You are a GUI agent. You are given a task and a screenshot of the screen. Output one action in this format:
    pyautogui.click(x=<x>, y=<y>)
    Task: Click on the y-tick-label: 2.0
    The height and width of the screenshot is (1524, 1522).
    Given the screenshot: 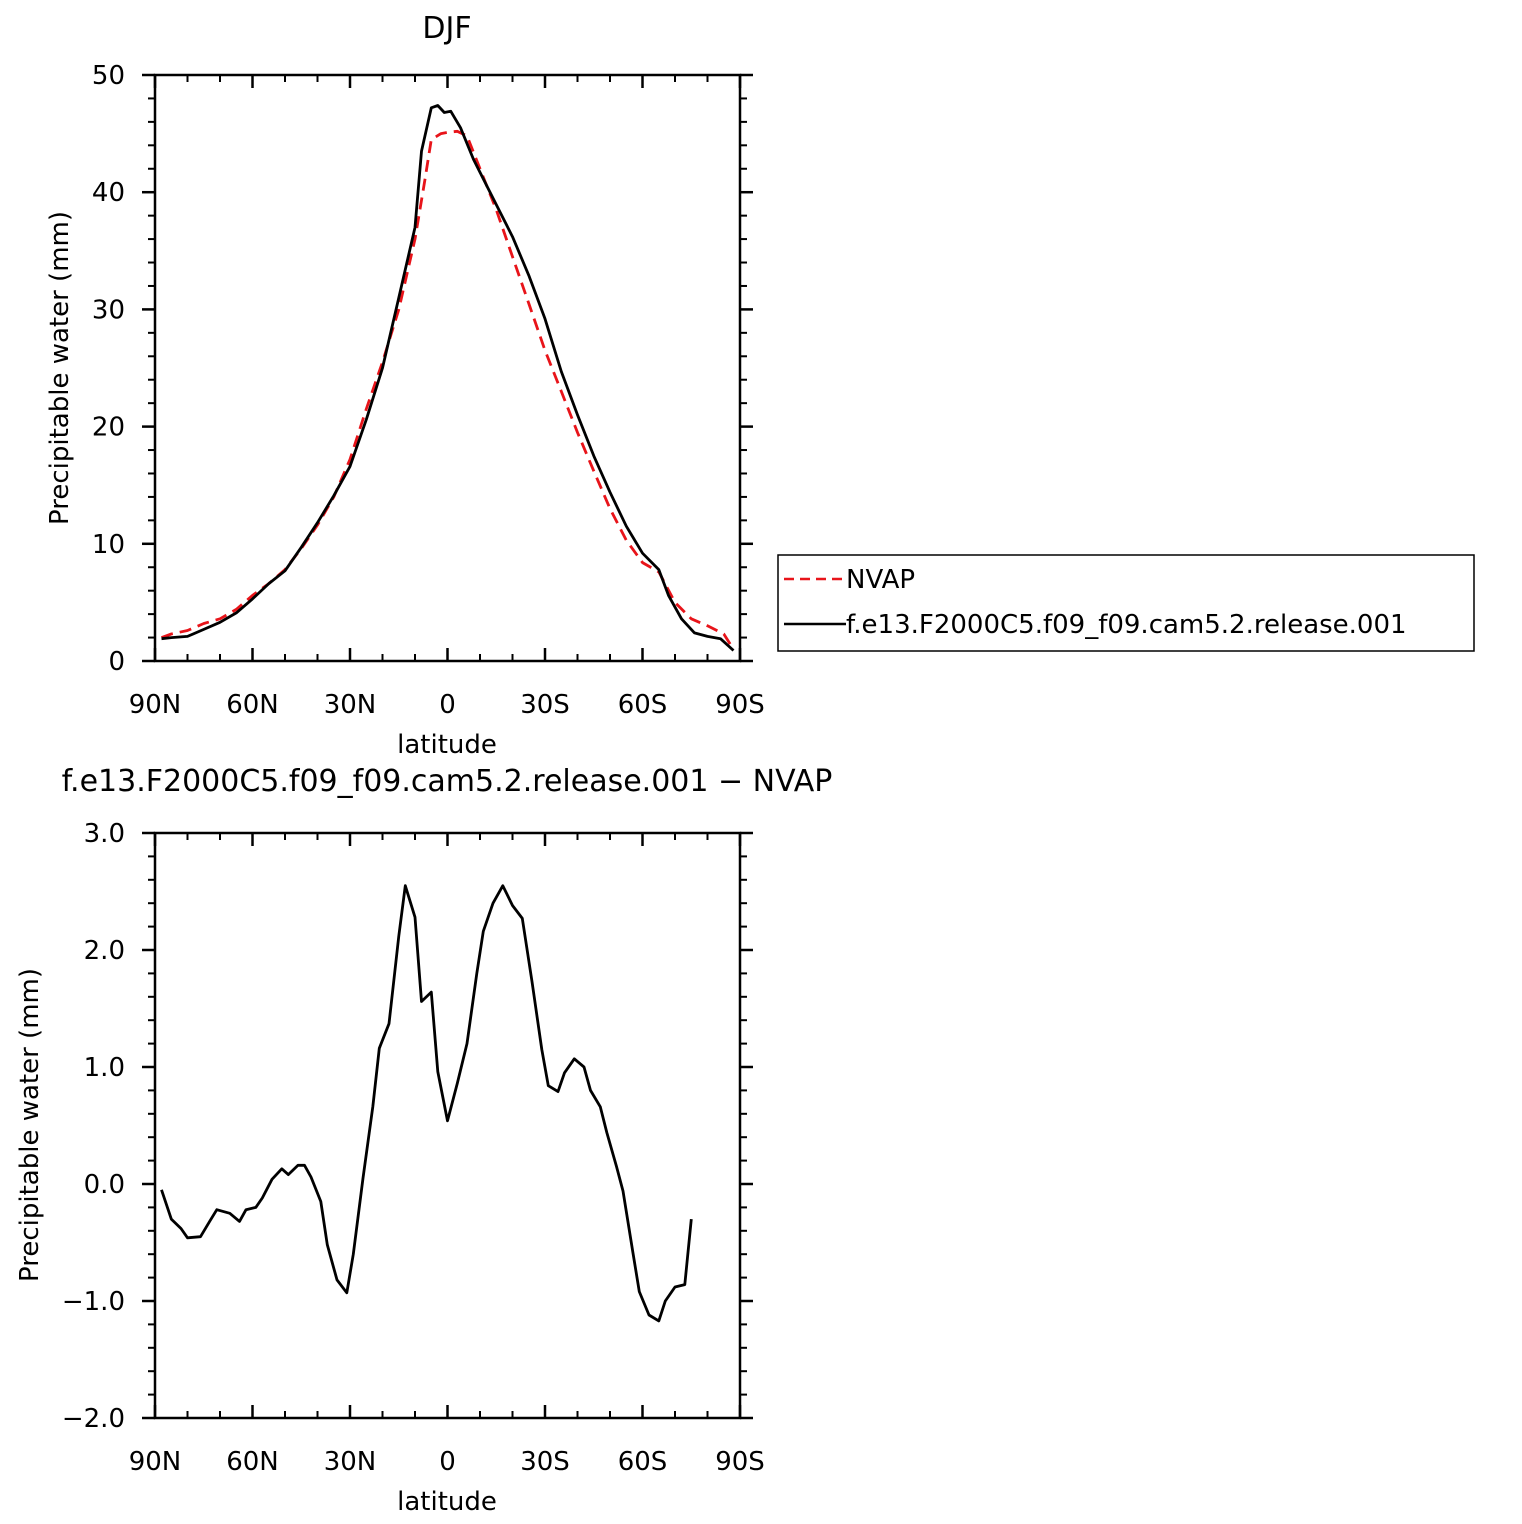 What is the action you would take?
    pyautogui.click(x=104, y=951)
    